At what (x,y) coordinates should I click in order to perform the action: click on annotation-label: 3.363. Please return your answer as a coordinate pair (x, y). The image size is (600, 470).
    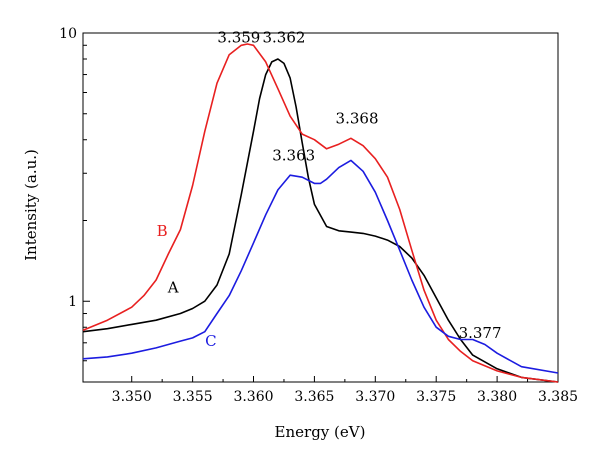
    Looking at the image, I should click on (293, 155).